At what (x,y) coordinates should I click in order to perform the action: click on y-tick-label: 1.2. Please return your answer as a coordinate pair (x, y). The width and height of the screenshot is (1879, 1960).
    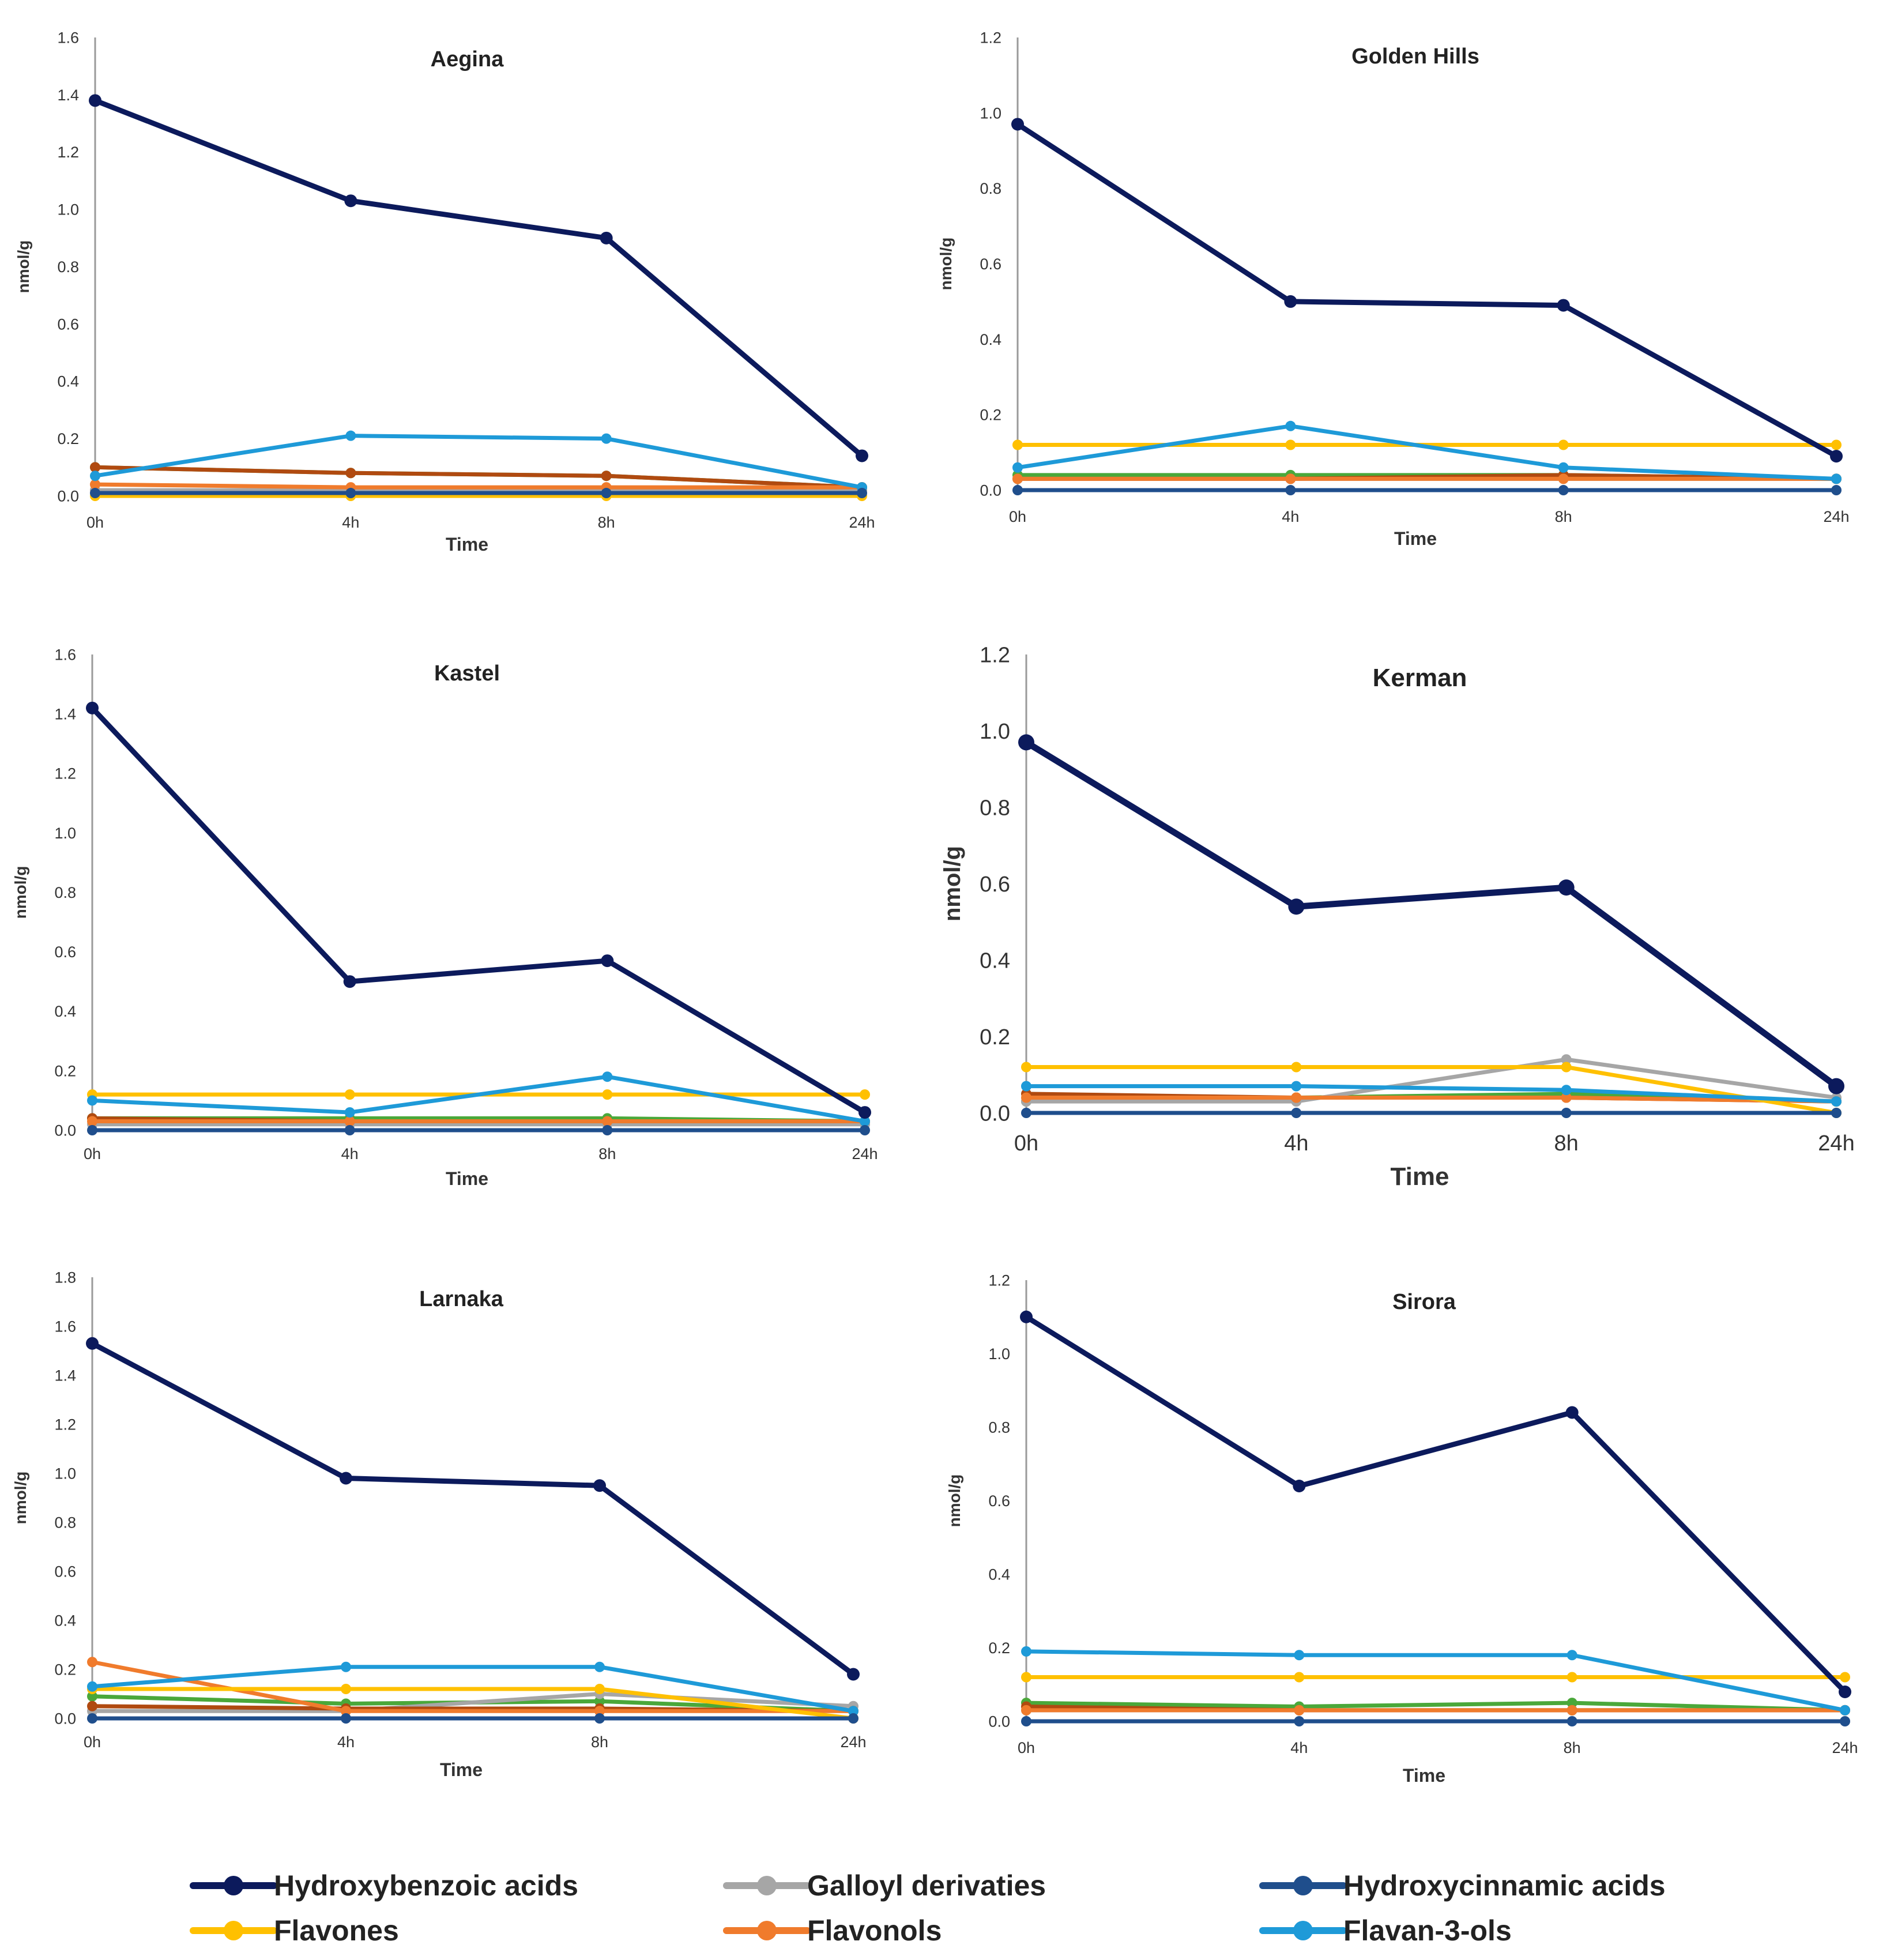
    Looking at the image, I should click on (65, 774).